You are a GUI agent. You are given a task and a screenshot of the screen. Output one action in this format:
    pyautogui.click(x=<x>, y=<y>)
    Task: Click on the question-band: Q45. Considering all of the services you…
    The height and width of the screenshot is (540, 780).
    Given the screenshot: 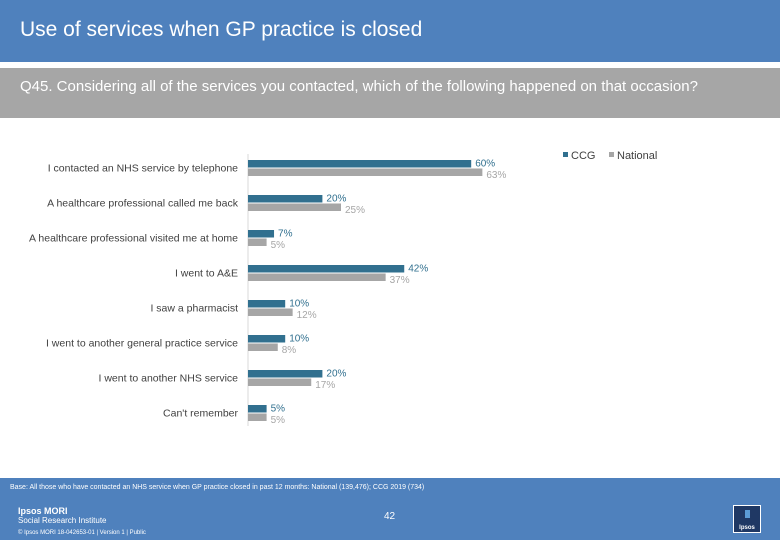 What is the action you would take?
    pyautogui.click(x=390, y=93)
    